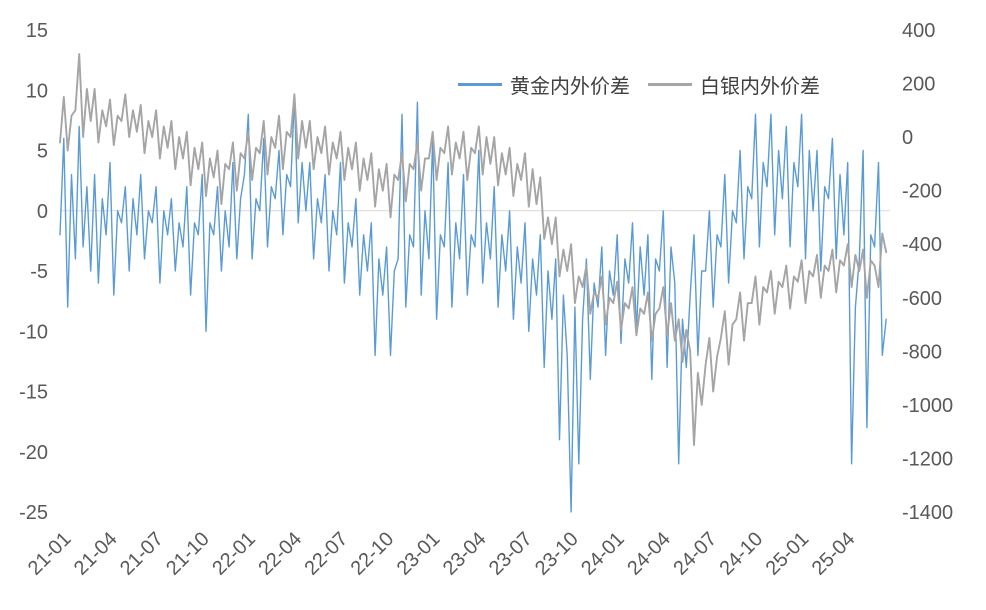  What do you see at coordinates (670, 84) in the screenshot?
I see `silver-line-swatch` at bounding box center [670, 84].